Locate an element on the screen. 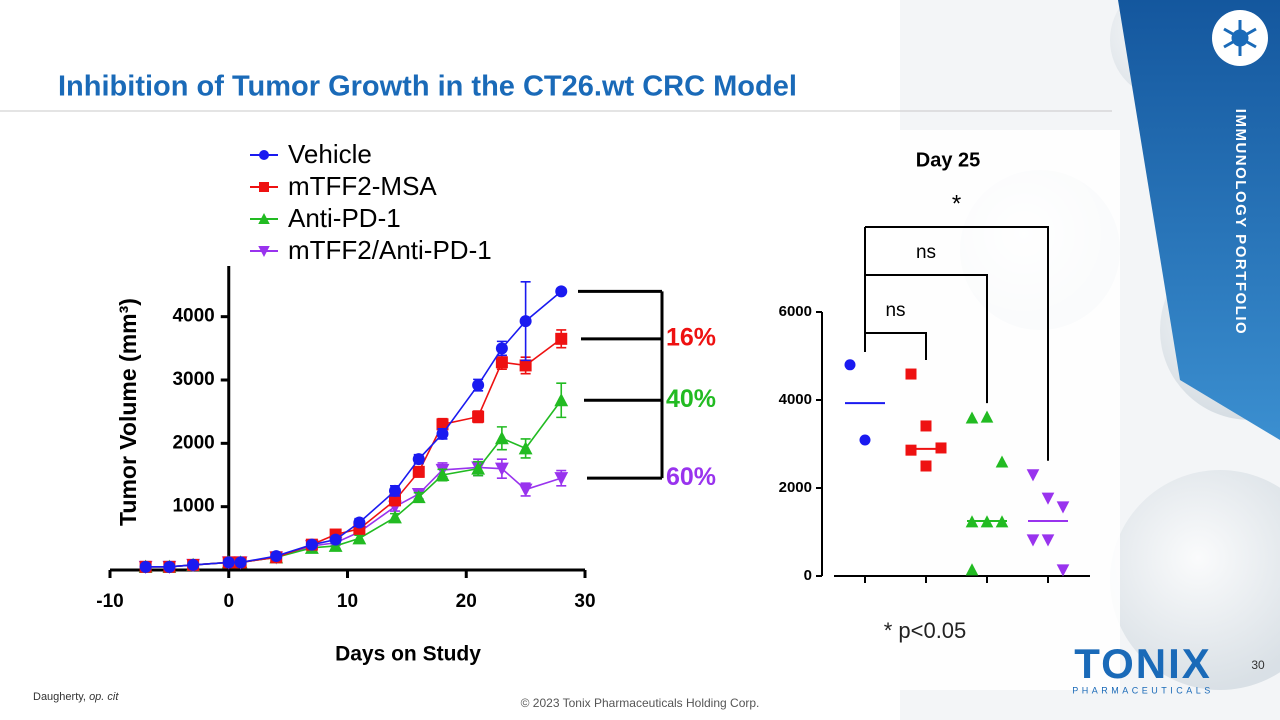 This screenshot has height=720, width=1280. side-label: IMMUNOLOGY PORTFOLIO is located at coordinates (1240, 222).